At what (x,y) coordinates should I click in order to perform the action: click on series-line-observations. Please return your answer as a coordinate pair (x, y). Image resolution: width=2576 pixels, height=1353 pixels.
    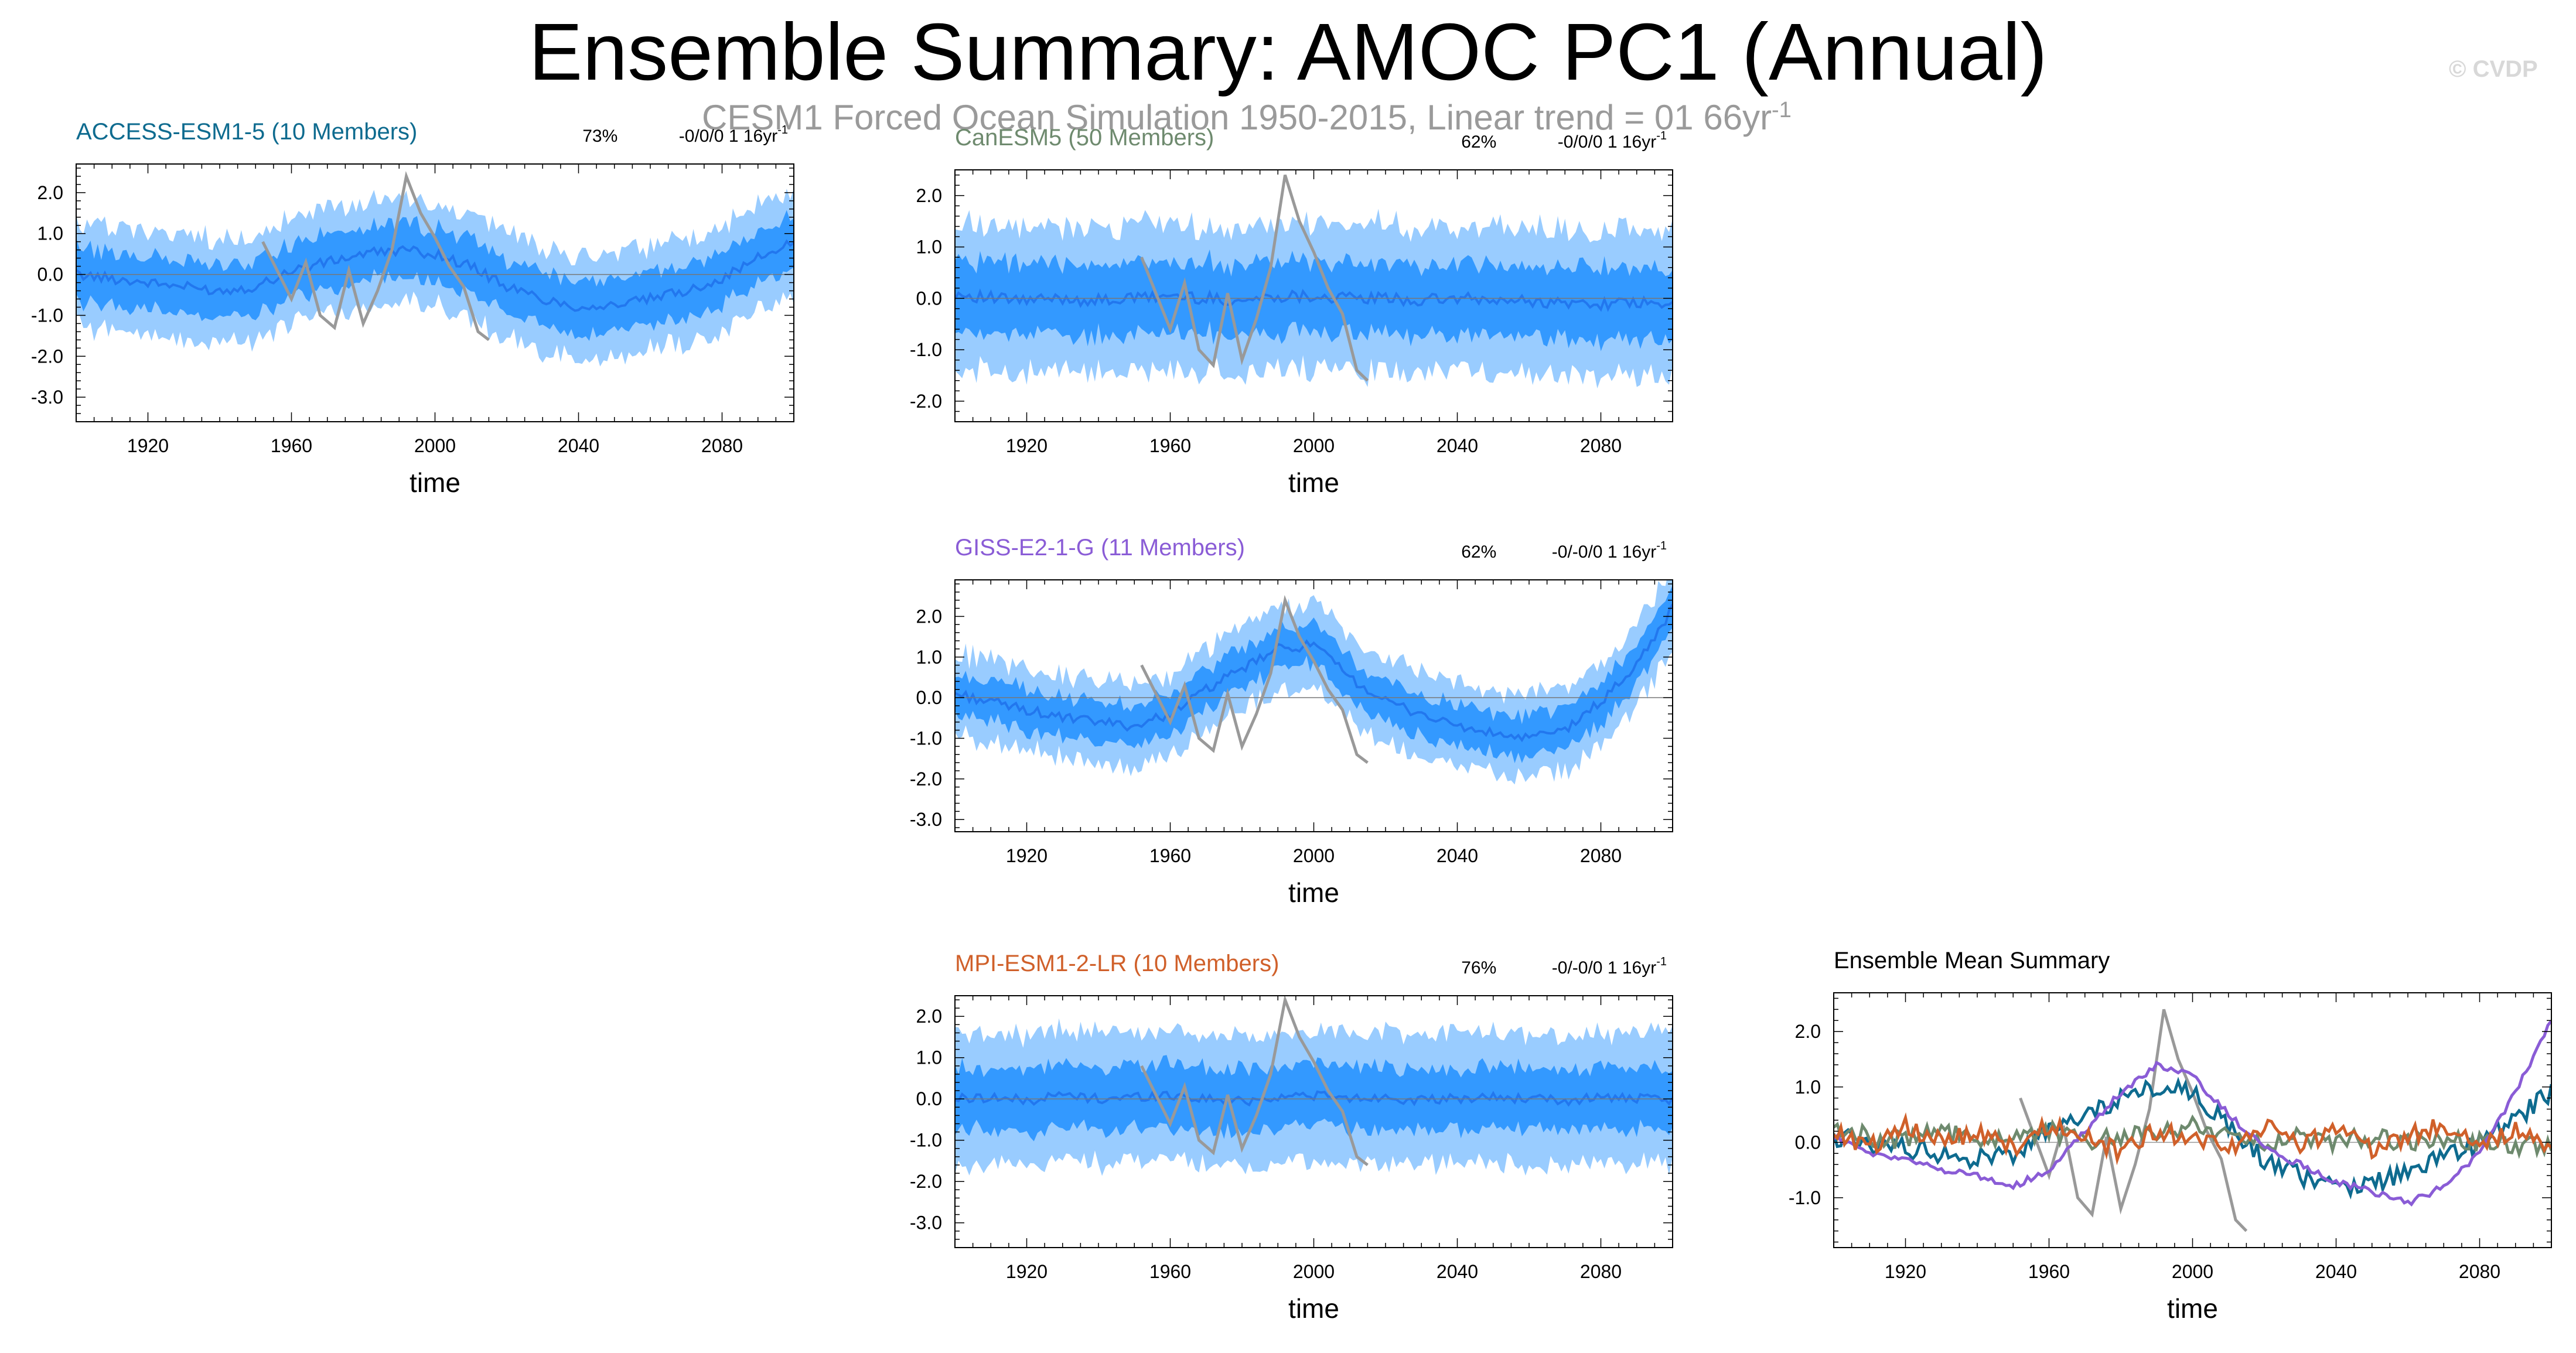
    Looking at the image, I should click on (2133, 1120).